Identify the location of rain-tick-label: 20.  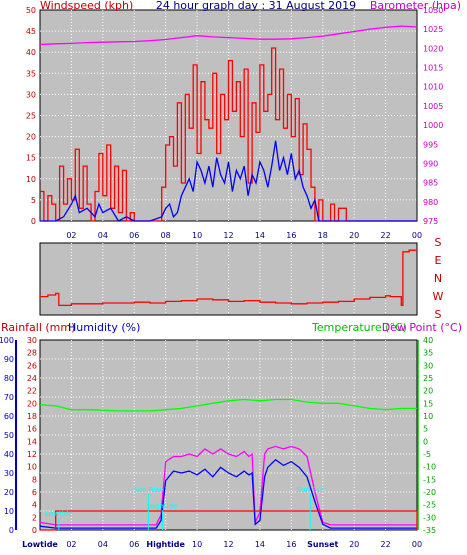
(32, 403).